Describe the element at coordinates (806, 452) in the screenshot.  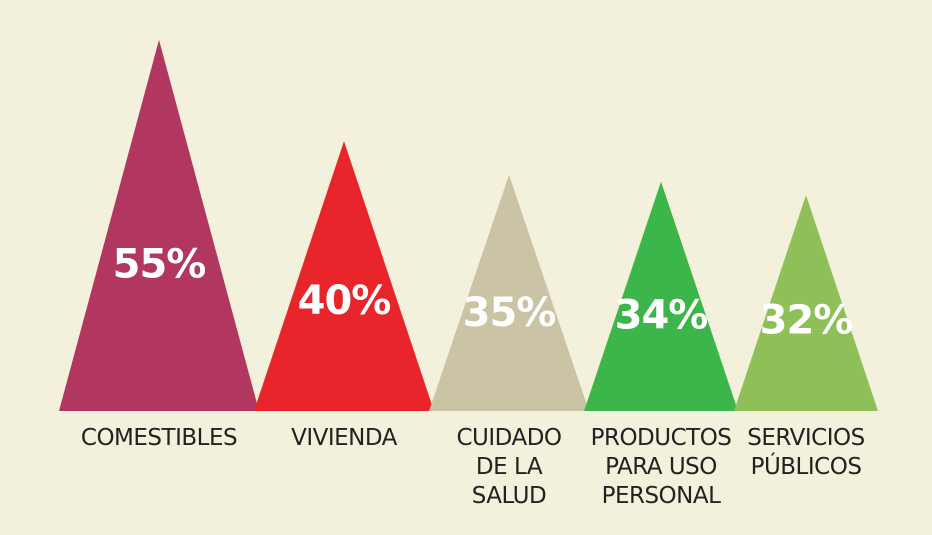
I see `category-label-5: SERVICIOS PÚBLICOS` at that location.